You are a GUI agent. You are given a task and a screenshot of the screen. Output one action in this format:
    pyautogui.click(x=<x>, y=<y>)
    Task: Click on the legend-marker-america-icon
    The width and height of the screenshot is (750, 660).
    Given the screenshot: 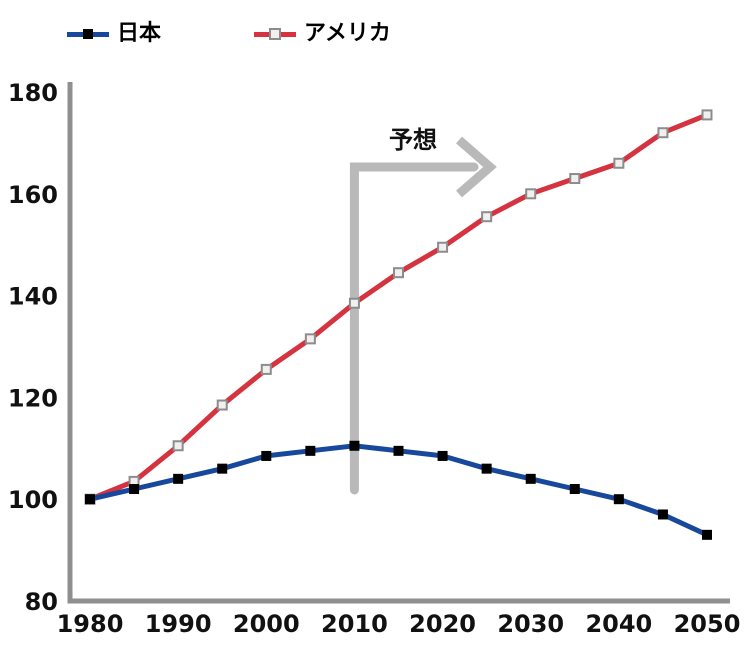 What is the action you would take?
    pyautogui.click(x=275, y=34)
    